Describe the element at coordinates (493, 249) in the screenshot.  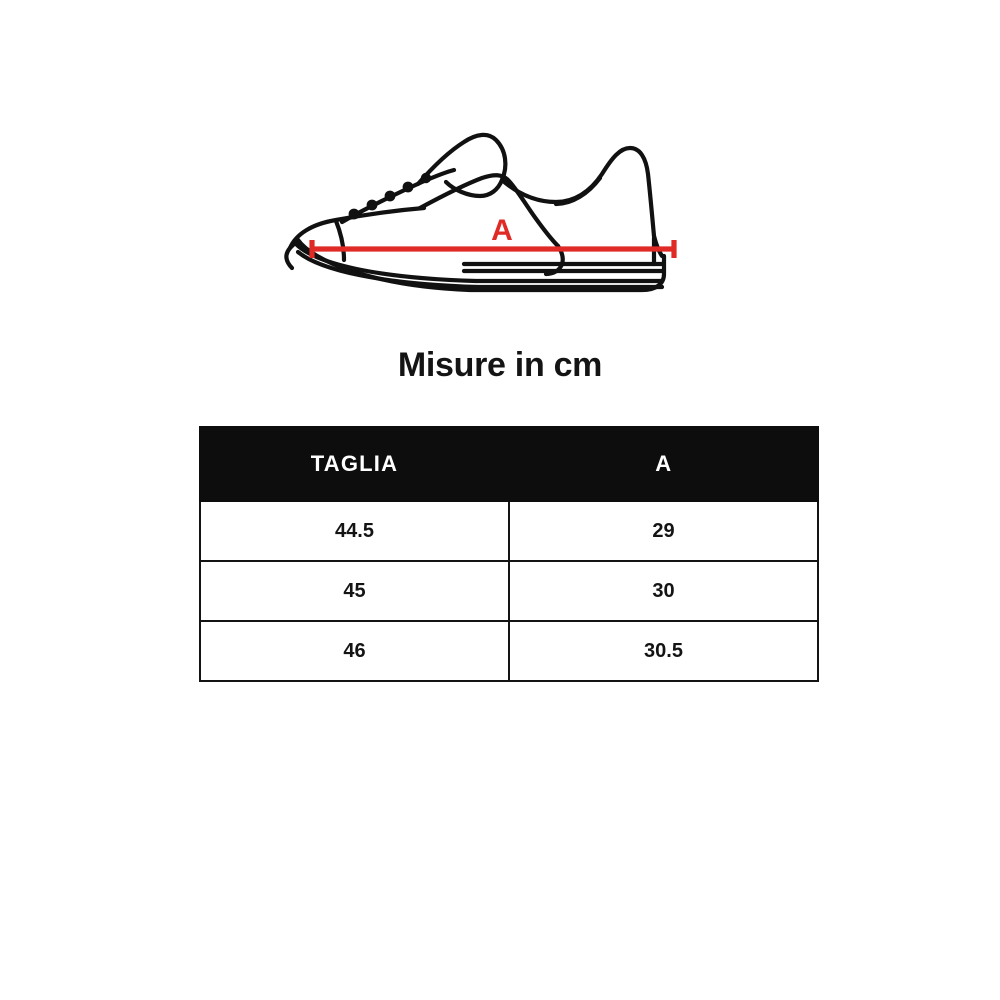
I see `measurement-line-a` at that location.